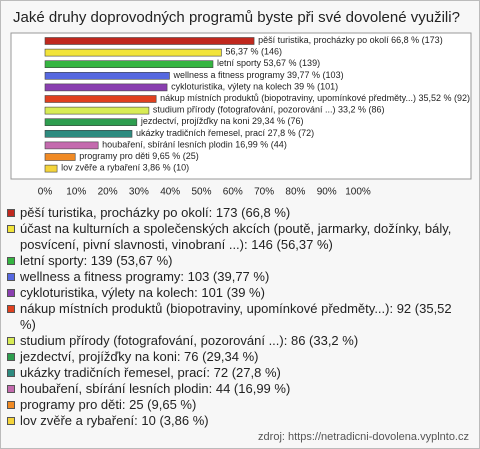 Image resolution: width=480 pixels, height=449 pixels. What do you see at coordinates (327, 192) in the screenshot?
I see `x-tick-label: 90%` at bounding box center [327, 192].